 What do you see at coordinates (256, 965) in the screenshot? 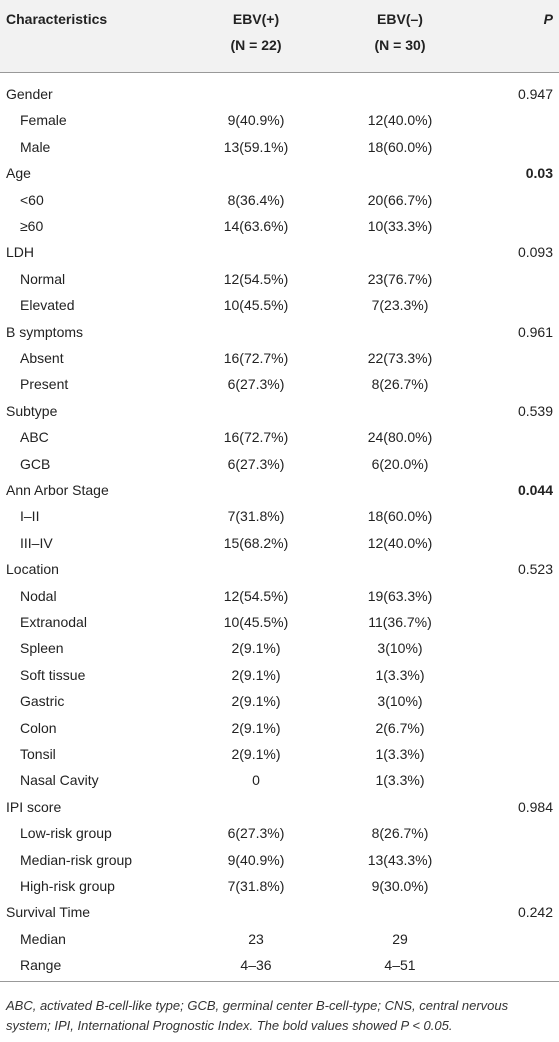
I see `ebv-pos-cell: 4–36` at bounding box center [256, 965].